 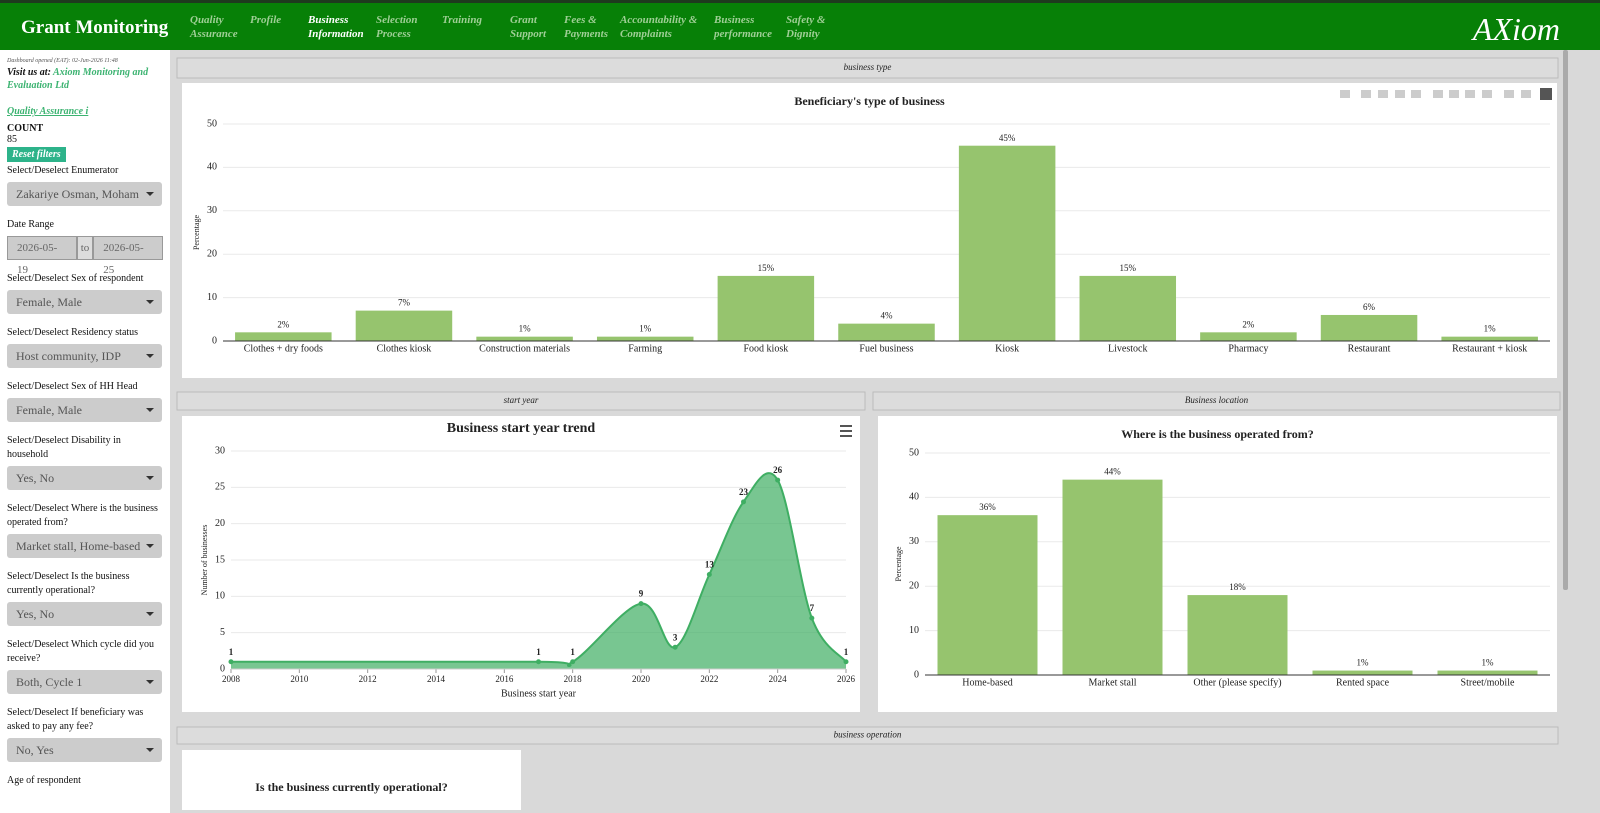 I want to click on panel-title: business type, so click(x=868, y=67).